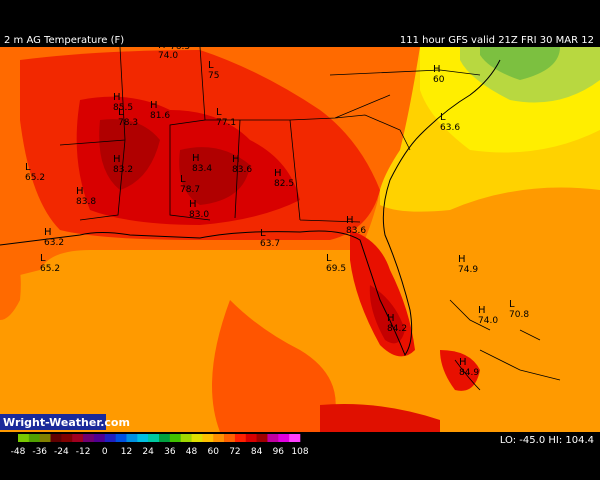 Image resolution: width=600 pixels, height=480 pixels. I want to click on marker-value: 63.6, so click(450, 128).